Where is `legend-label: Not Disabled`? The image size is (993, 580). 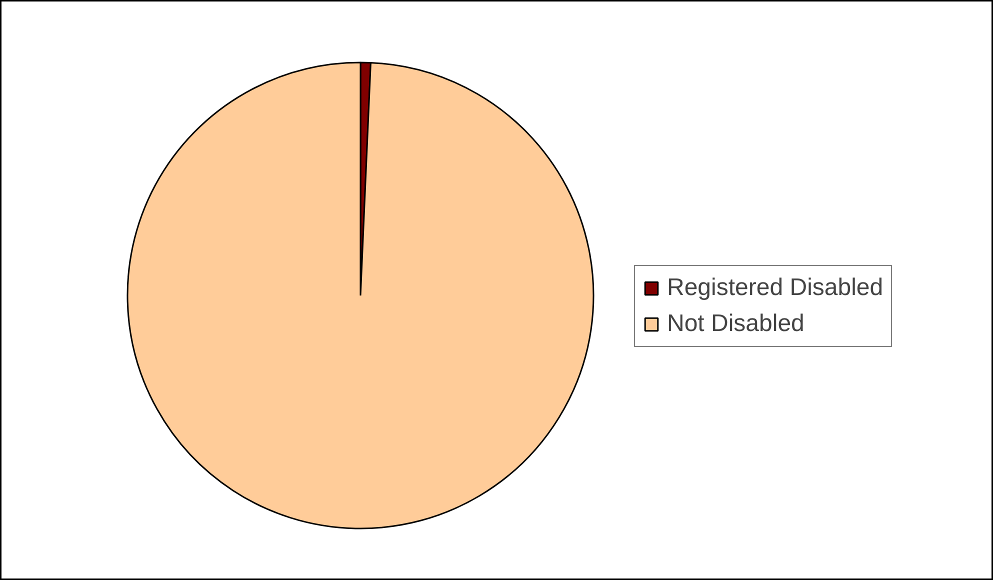
legend-label: Not Disabled is located at coordinates (735, 324).